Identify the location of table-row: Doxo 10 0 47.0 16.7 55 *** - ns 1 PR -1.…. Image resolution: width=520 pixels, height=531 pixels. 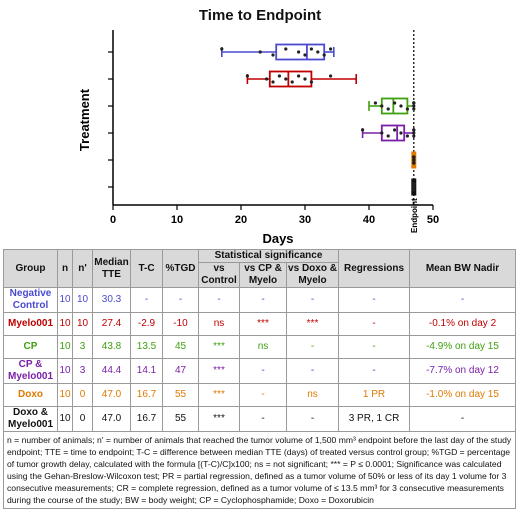
(260, 395).